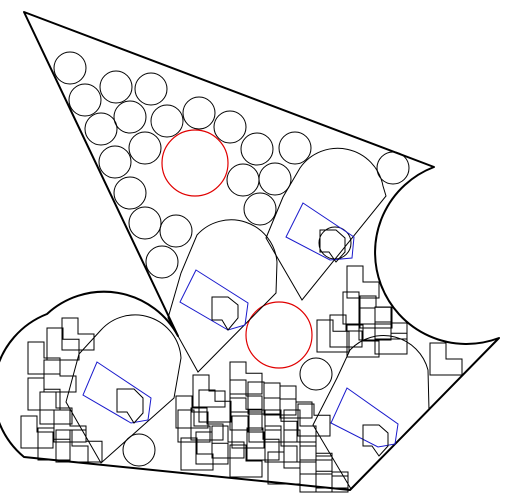 This screenshot has height=497, width=508. I want to click on red-circle-upper, so click(195, 163).